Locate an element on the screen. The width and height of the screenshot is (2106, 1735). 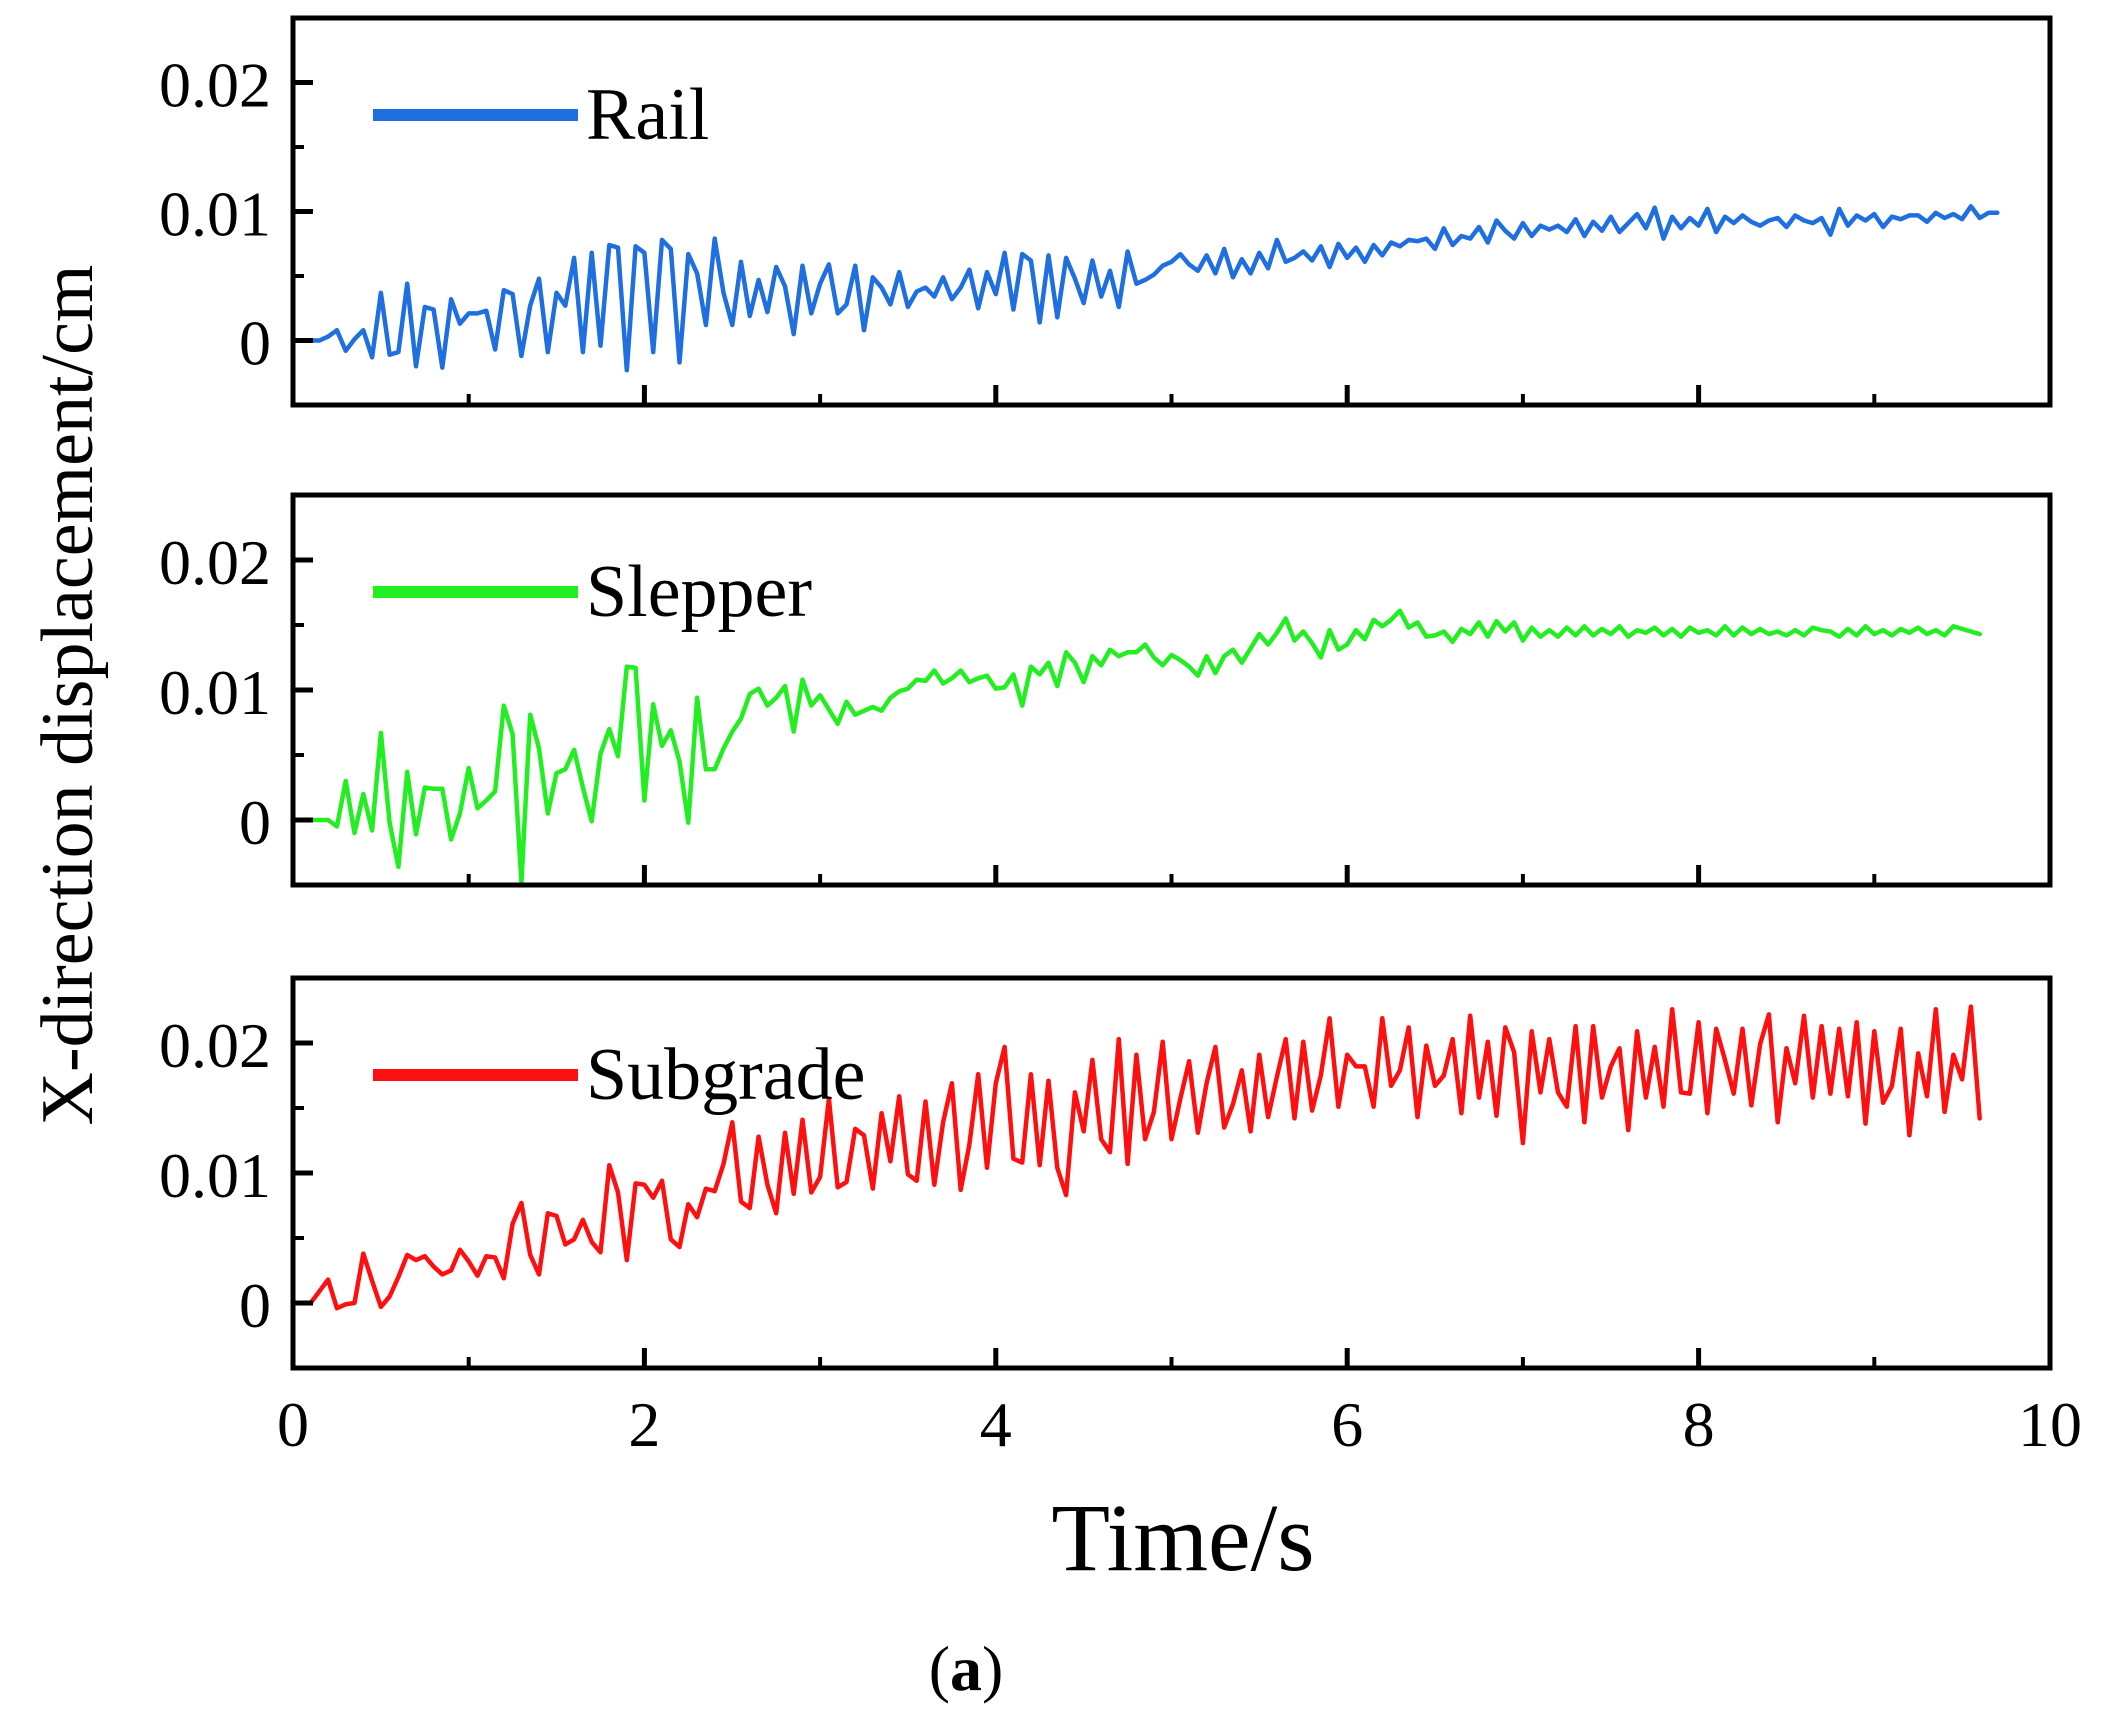
y-axis-label: X-direction displacement/cm is located at coordinates (68, 695).